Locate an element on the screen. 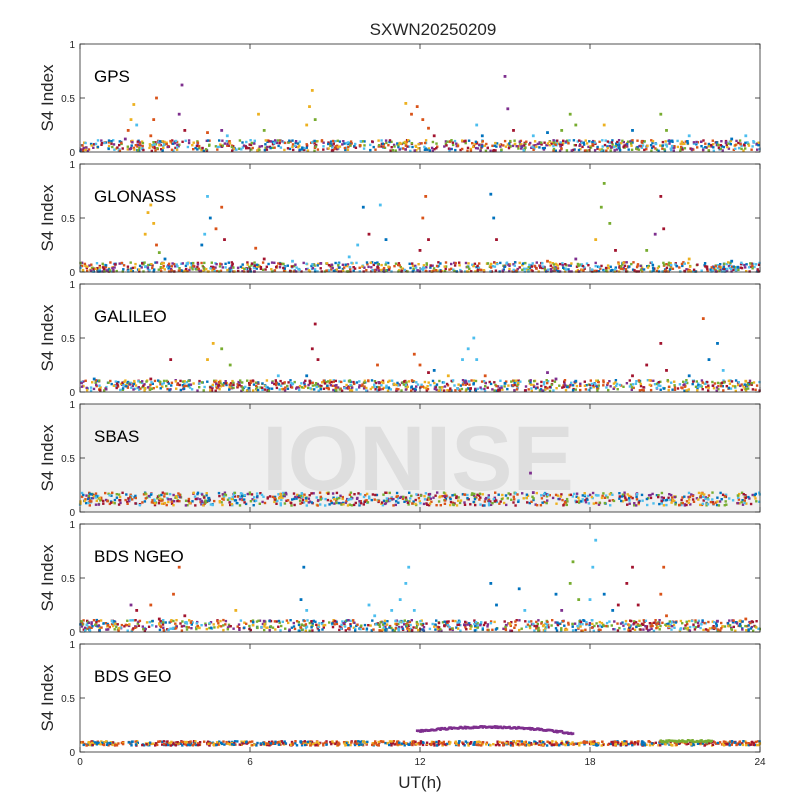 This screenshot has height=800, width=800. y-axis-label: S4 Index is located at coordinates (47, 98).